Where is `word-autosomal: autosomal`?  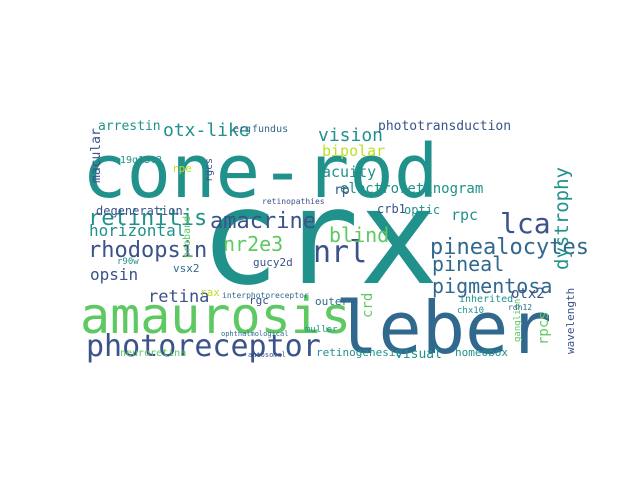
word-autosomal: autosomal is located at coordinates (267, 355).